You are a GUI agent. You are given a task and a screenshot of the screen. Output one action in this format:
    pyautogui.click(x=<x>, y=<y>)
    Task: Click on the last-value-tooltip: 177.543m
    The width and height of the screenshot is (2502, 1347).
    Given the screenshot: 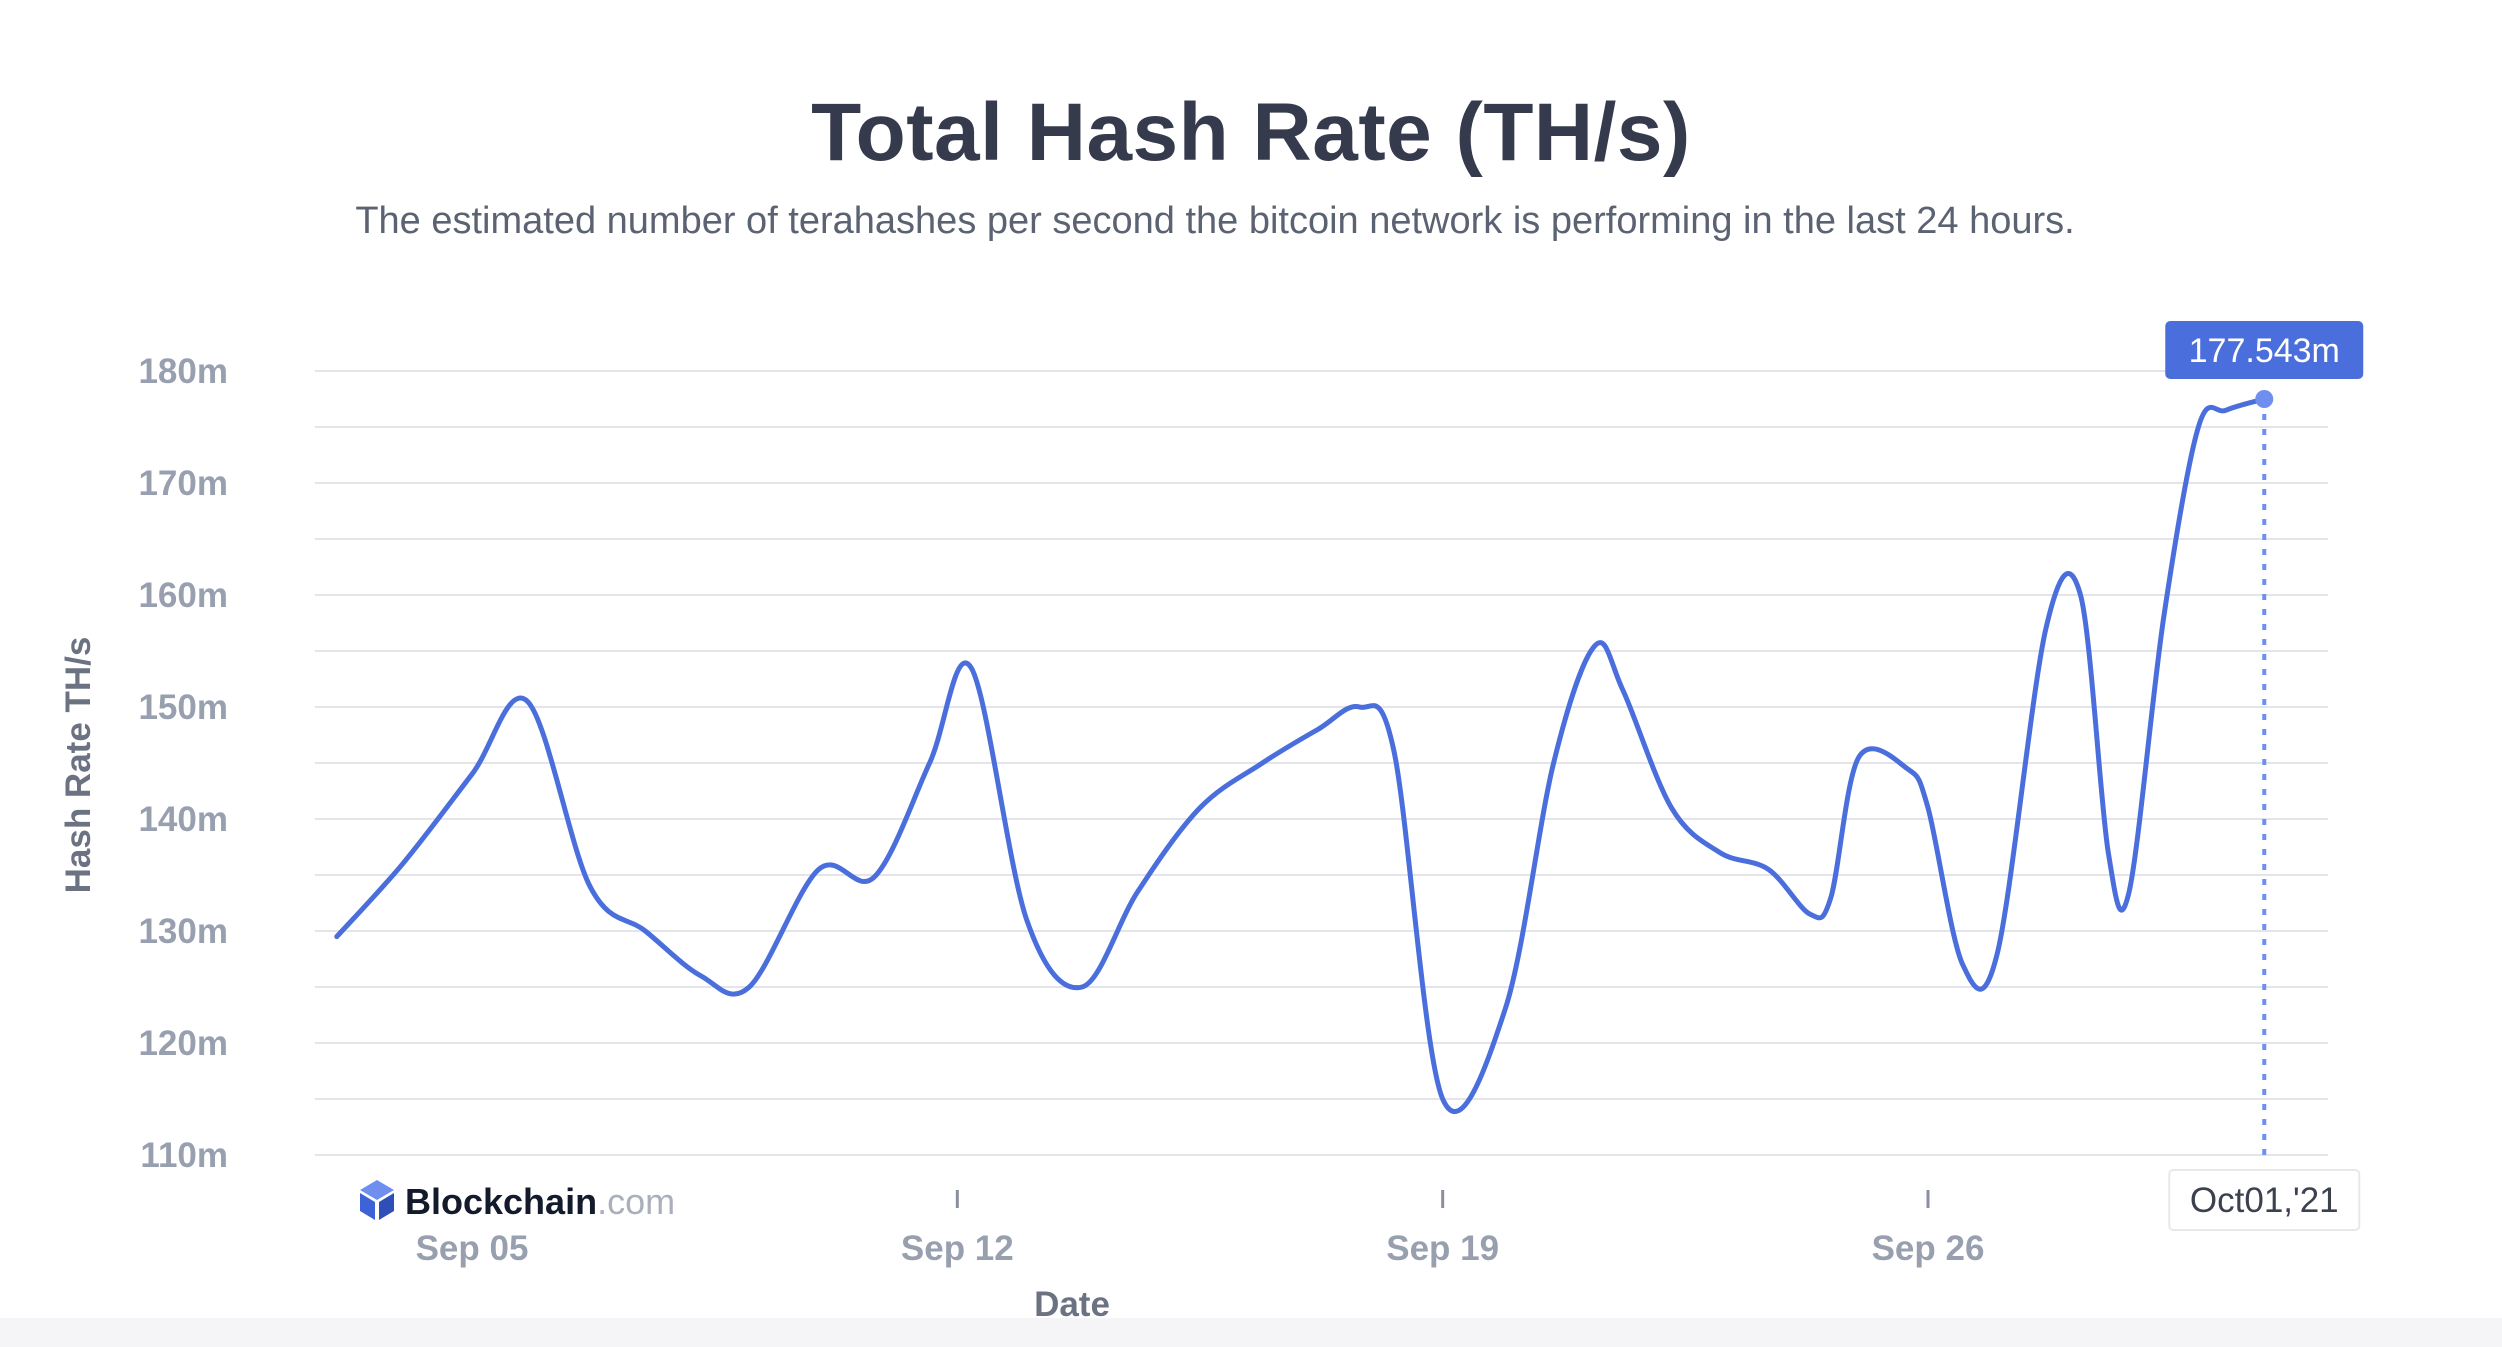 What is the action you would take?
    pyautogui.click(x=2264, y=350)
    